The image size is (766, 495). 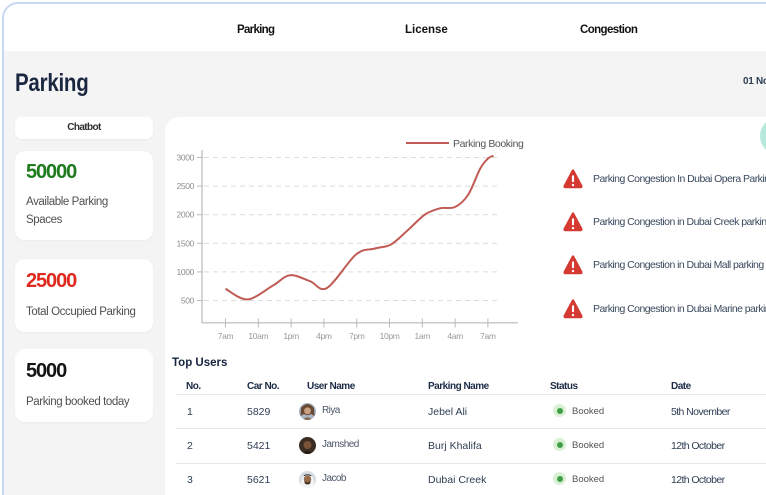 What do you see at coordinates (291, 336) in the screenshot?
I see `svg-text: 1pm` at bounding box center [291, 336].